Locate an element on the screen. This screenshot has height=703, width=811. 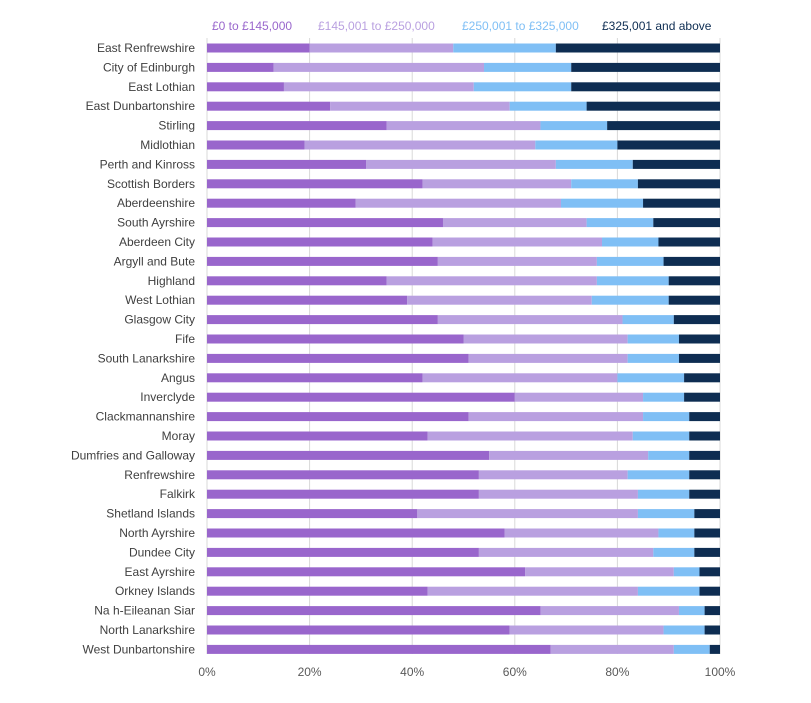
category-label: East Ayrshire is located at coordinates (160, 572).